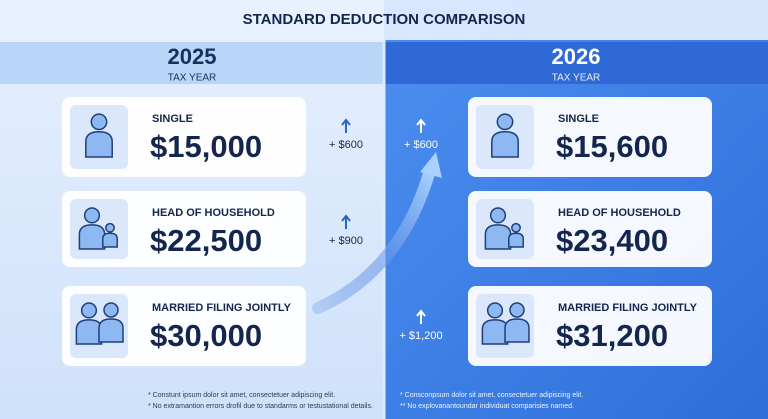 The width and height of the screenshot is (768, 419). I want to click on card-amount: $23,400, so click(612, 240).